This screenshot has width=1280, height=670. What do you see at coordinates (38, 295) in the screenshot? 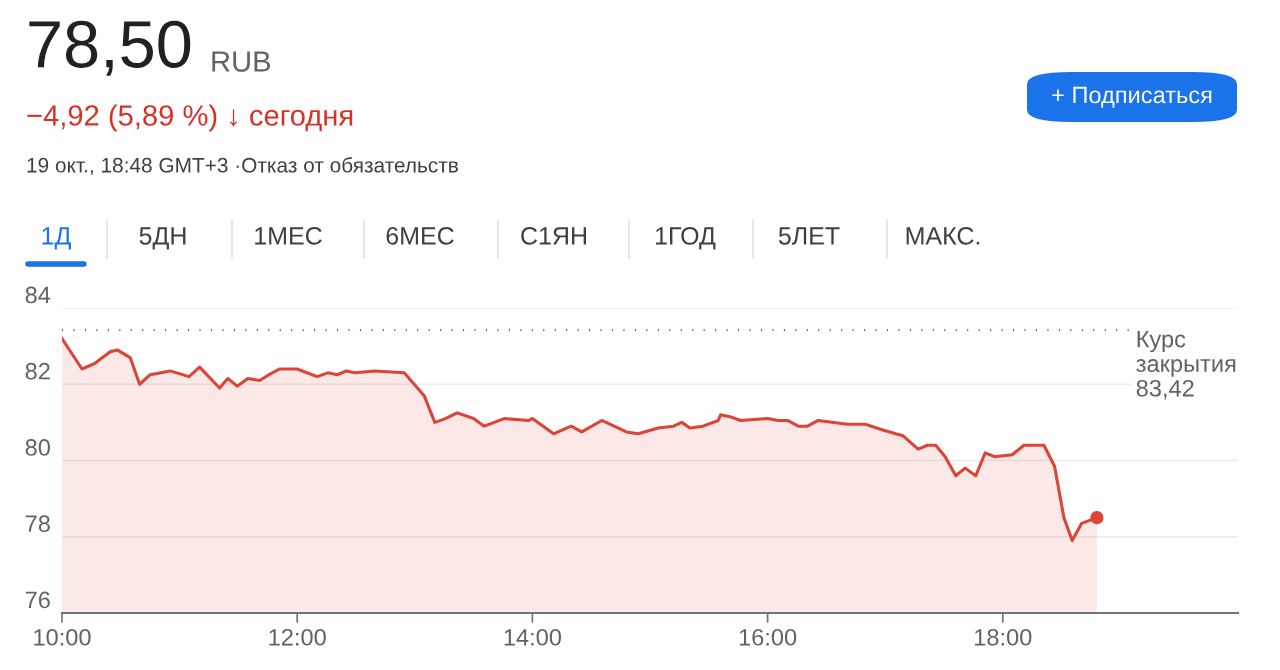
I see `y-tick-label: 84` at bounding box center [38, 295].